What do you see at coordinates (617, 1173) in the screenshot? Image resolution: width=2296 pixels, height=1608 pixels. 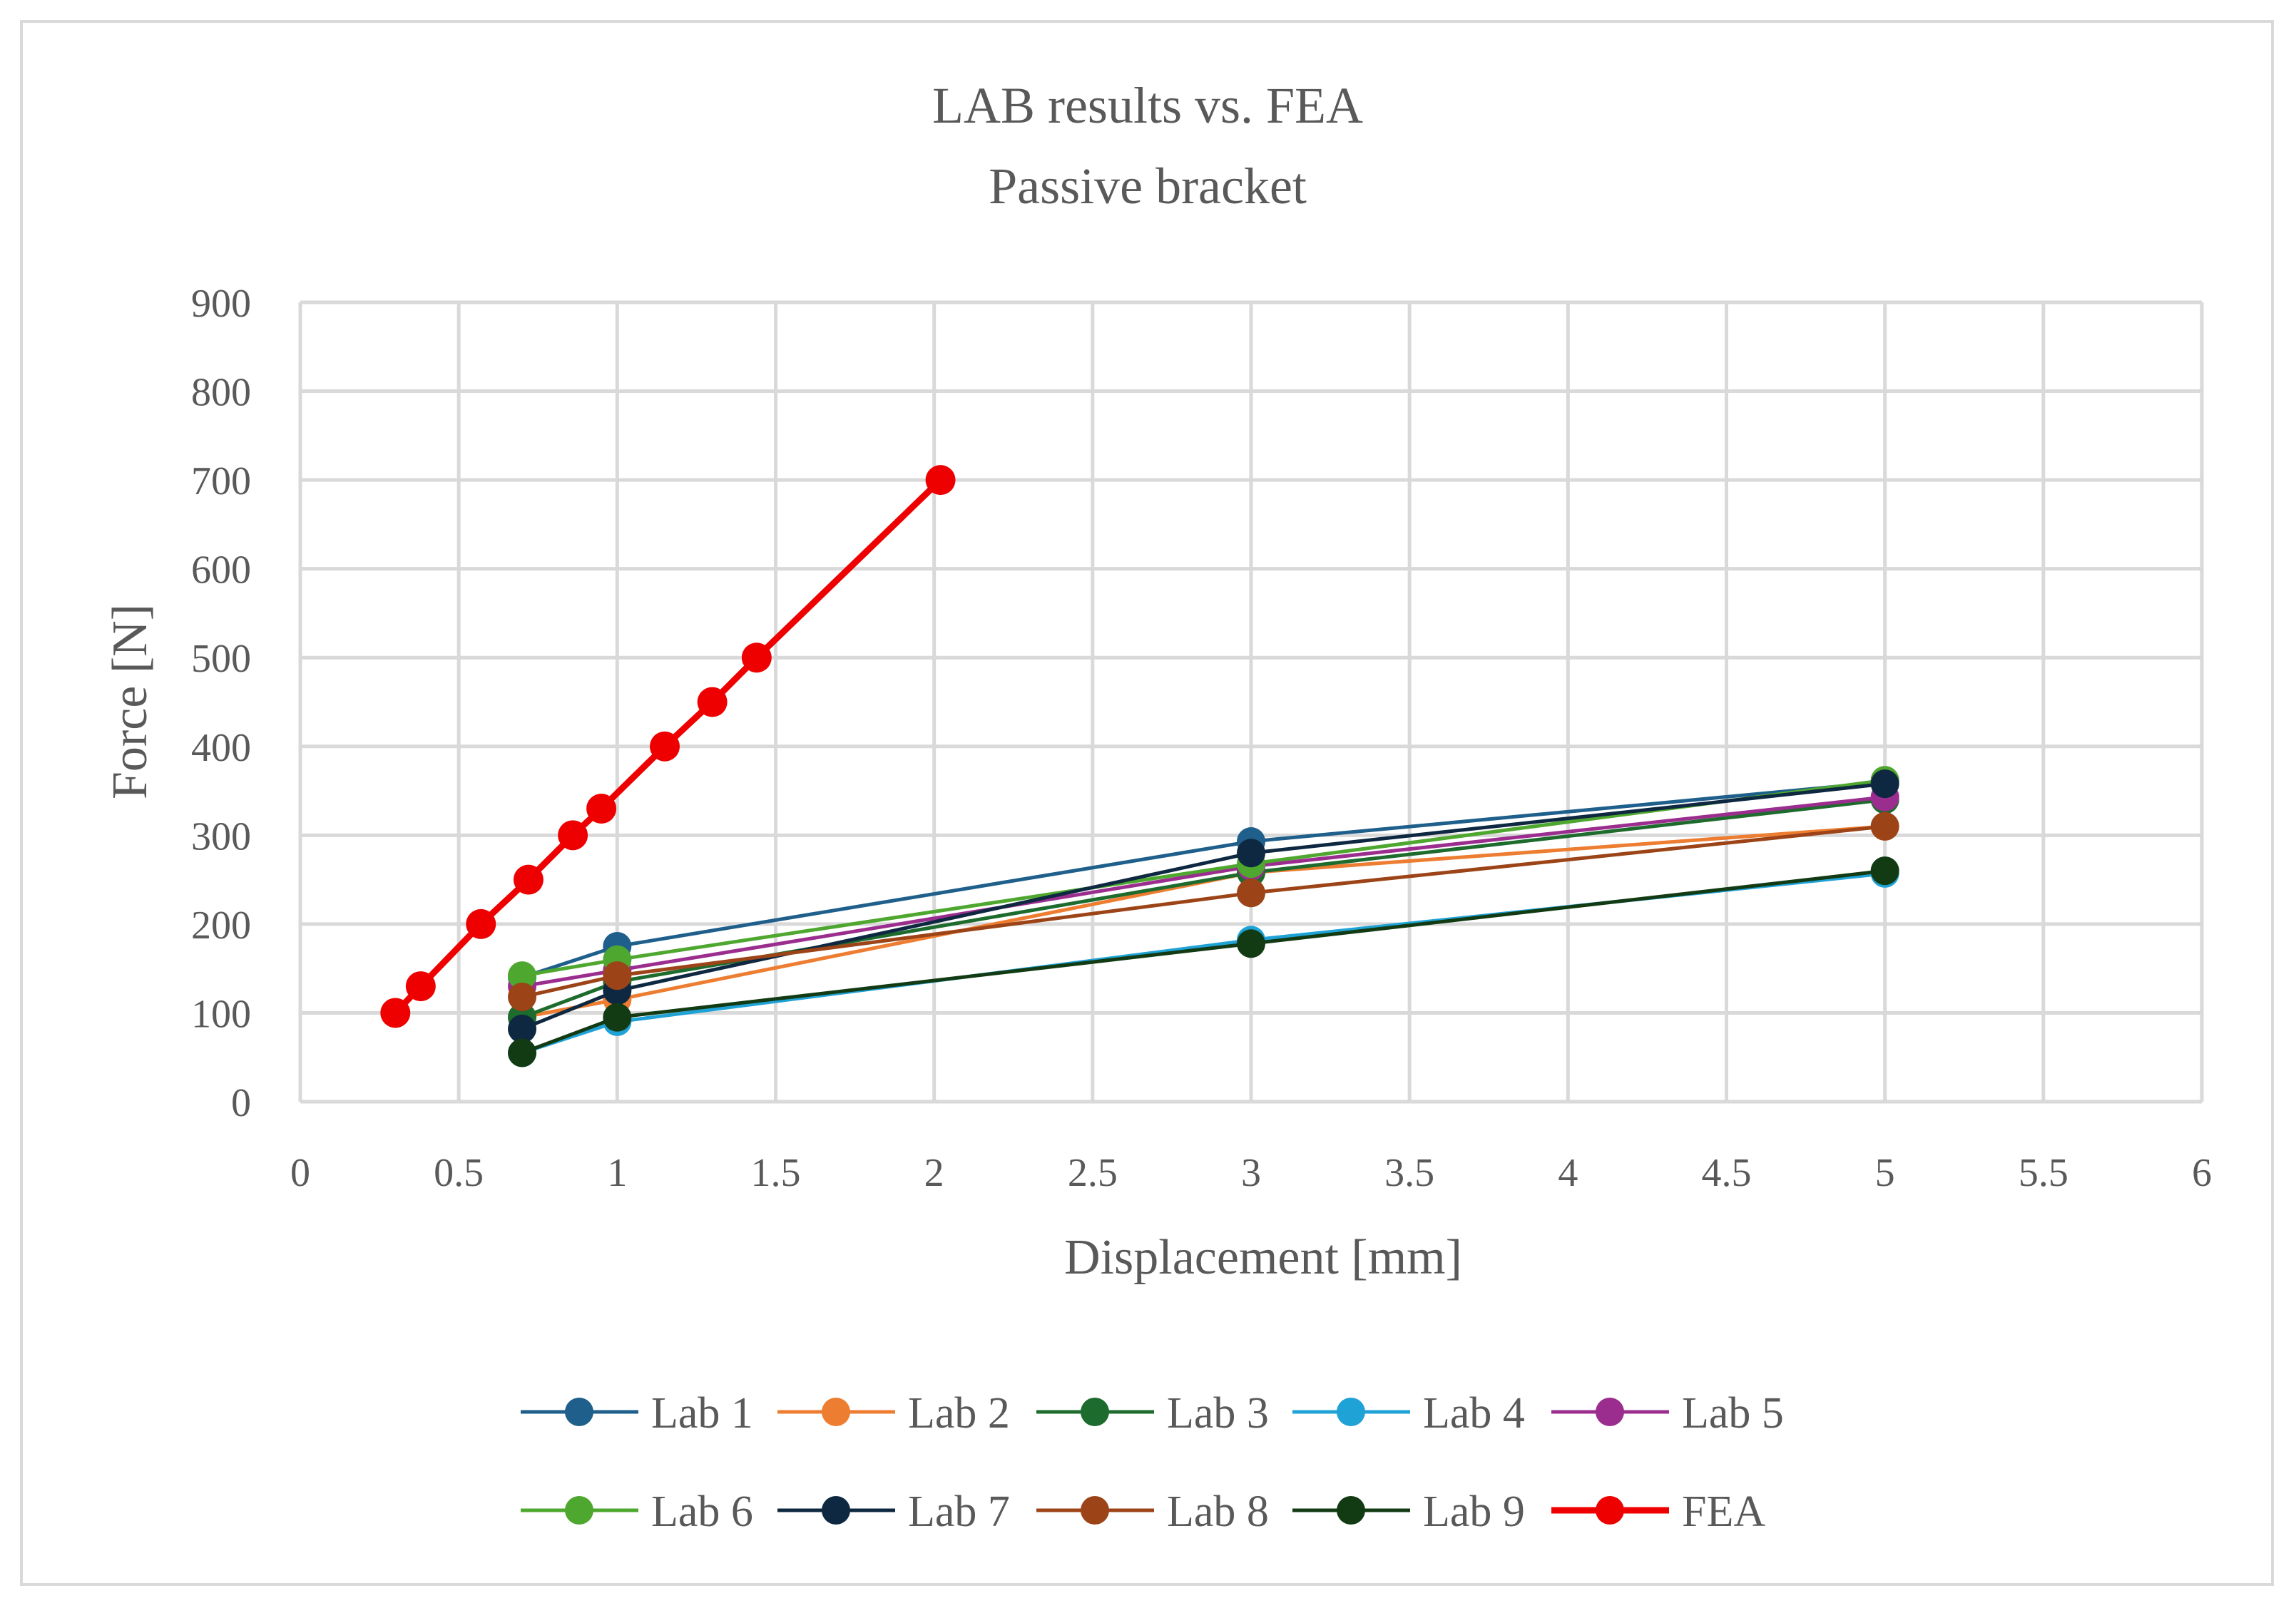 I see `x-tick-label: 1` at bounding box center [617, 1173].